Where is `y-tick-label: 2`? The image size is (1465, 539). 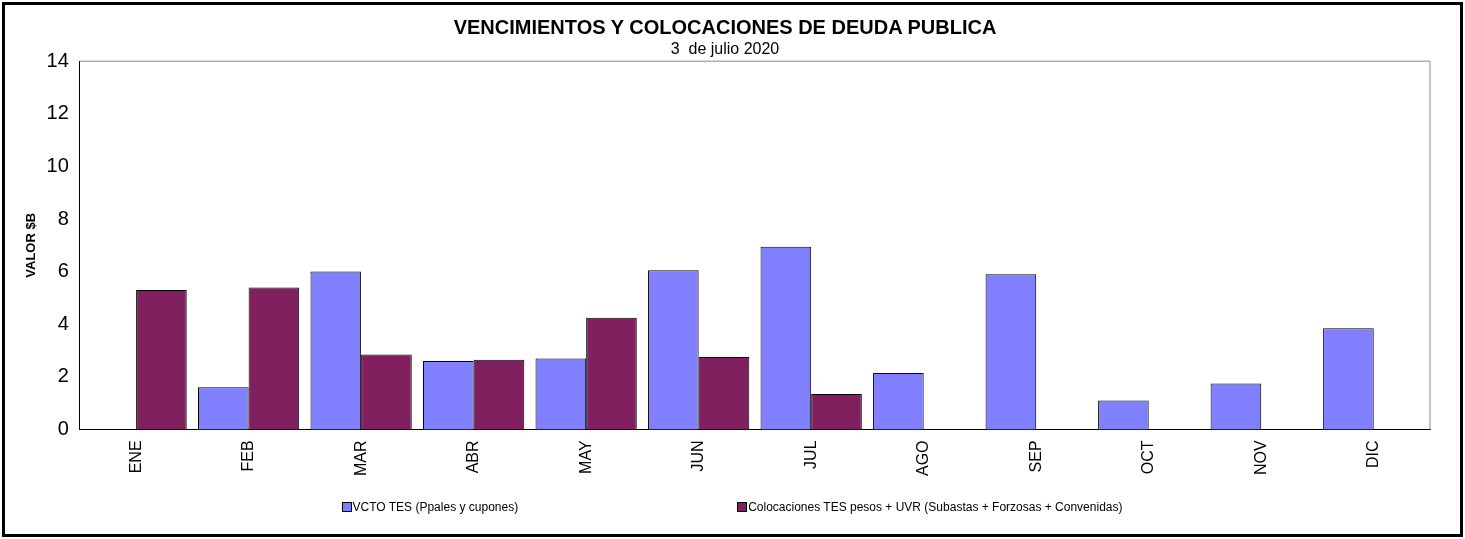 y-tick-label: 2 is located at coordinates (63, 375).